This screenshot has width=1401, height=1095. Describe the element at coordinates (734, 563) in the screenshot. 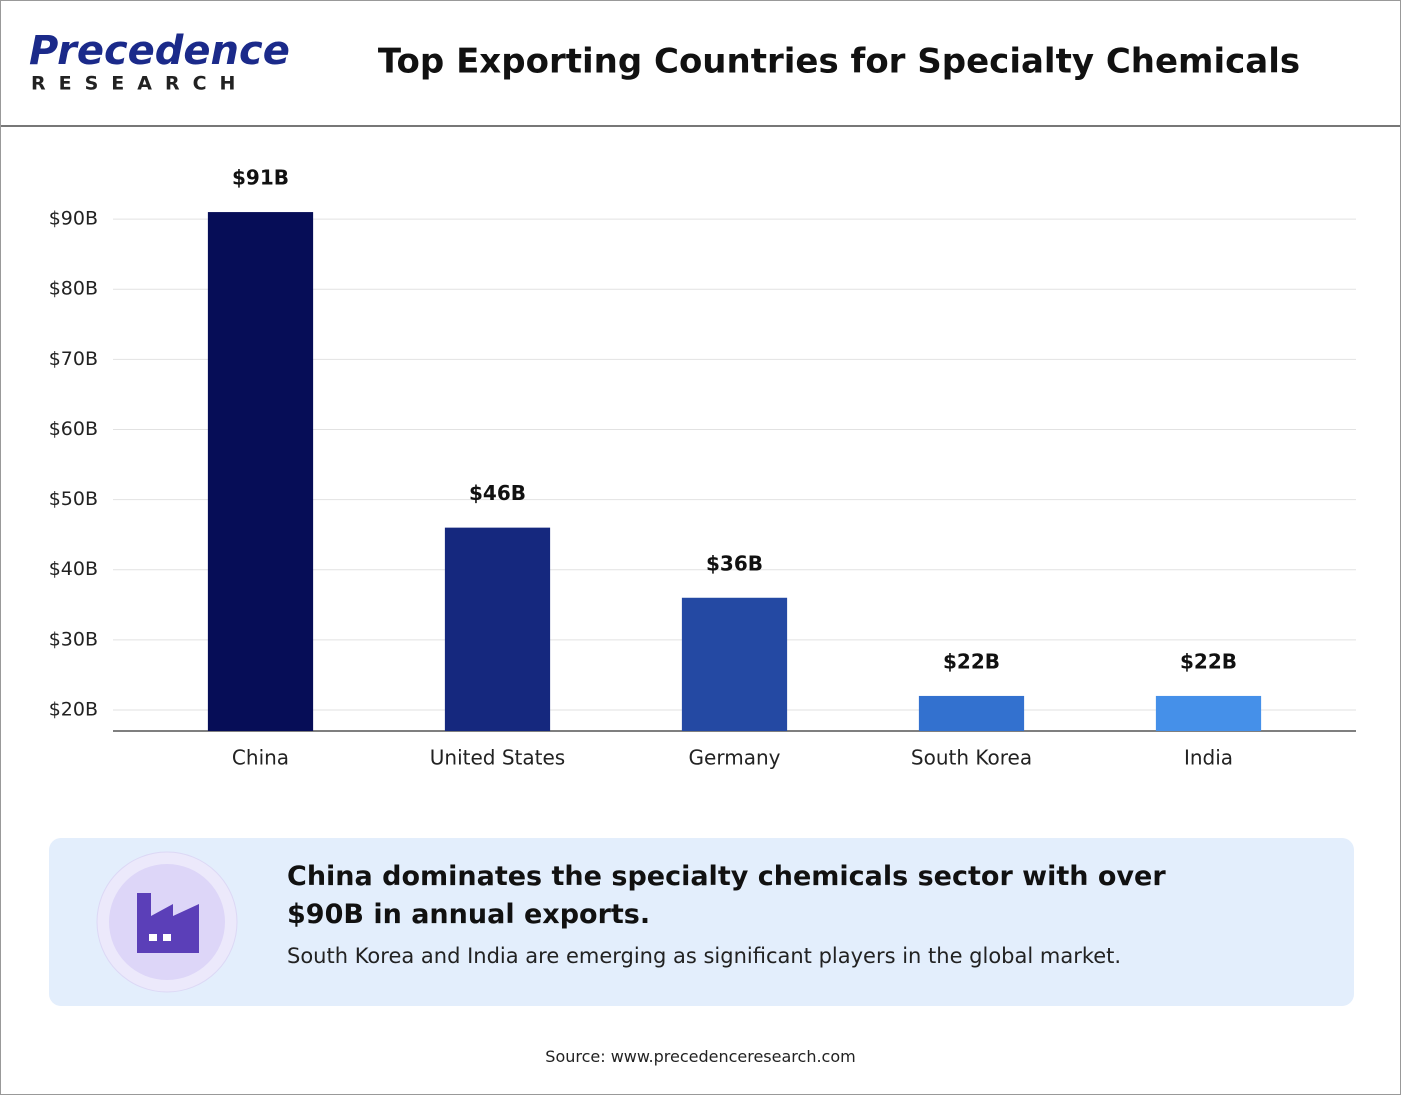

I see `value-label: $36B` at that location.